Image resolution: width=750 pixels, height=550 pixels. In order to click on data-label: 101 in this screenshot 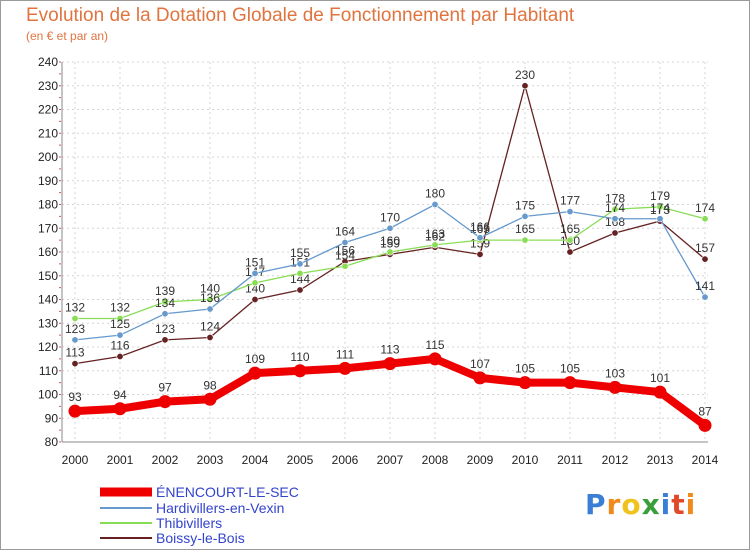, I will do `click(660, 378)`.